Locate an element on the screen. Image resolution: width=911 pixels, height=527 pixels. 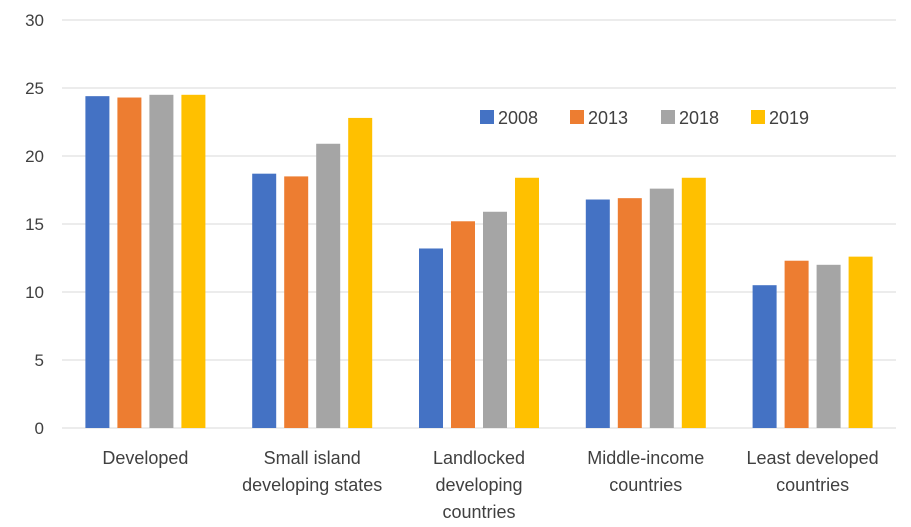
y-tick-label: 0 is located at coordinates (39, 428).